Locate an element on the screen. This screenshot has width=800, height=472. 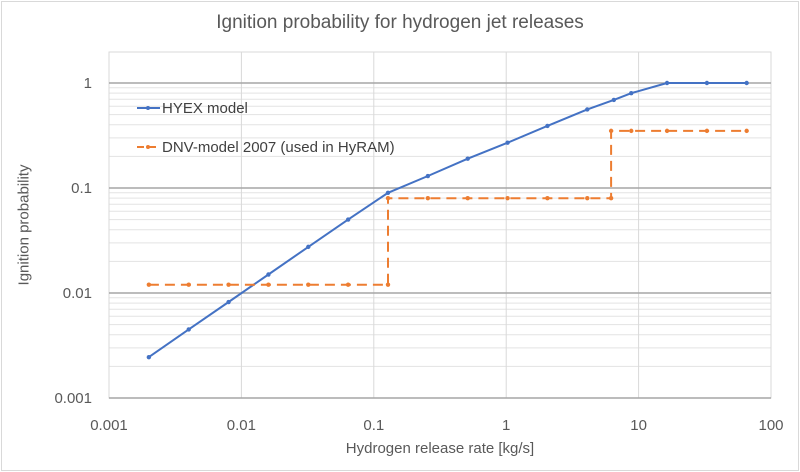
x-tick-label: 0.01 is located at coordinates (241, 425).